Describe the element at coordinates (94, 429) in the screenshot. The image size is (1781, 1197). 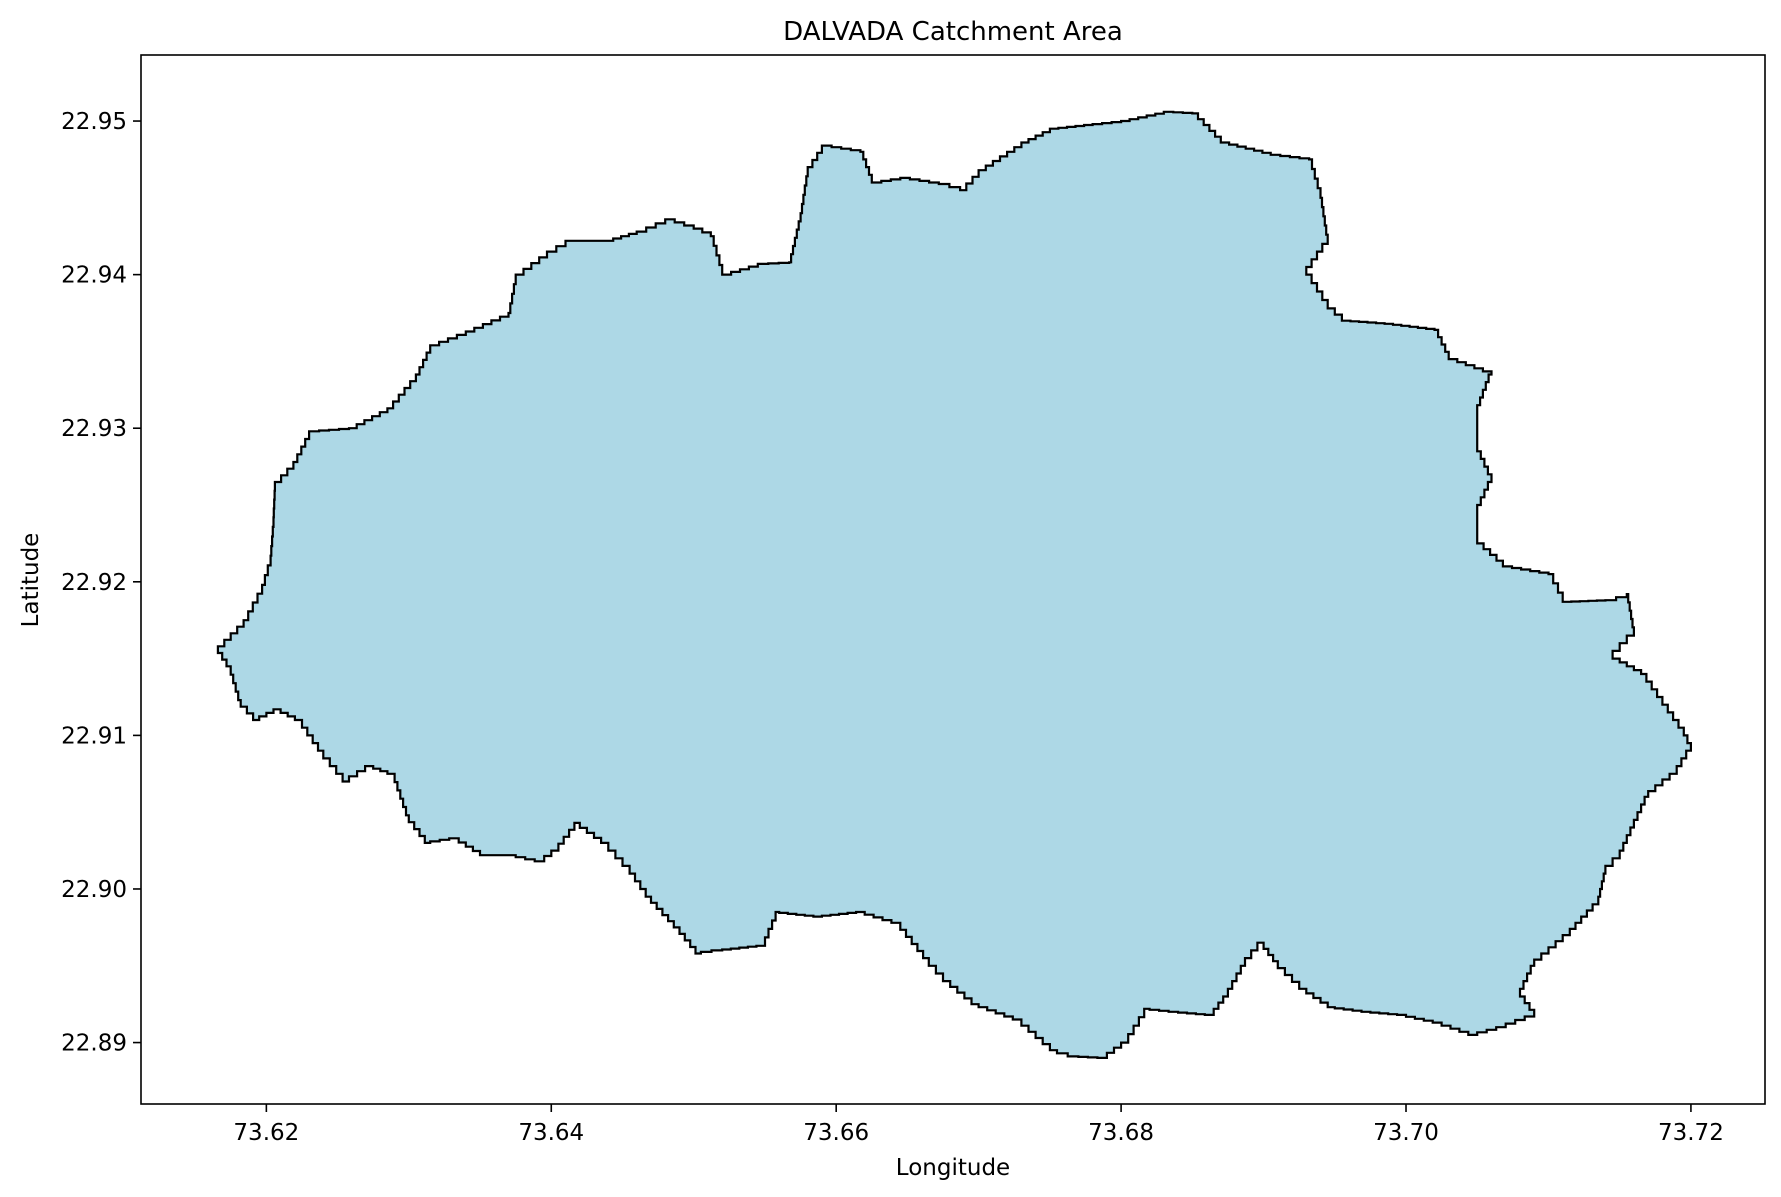
I see `y-tick-label: 22.93` at that location.